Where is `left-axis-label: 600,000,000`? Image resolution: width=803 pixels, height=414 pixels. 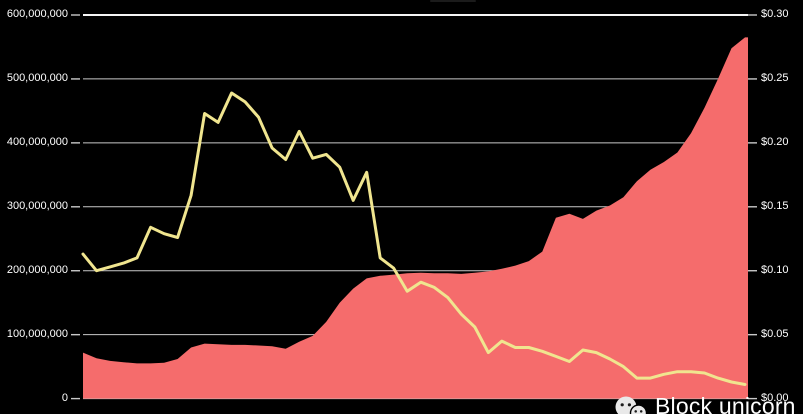 left-axis-label: 600,000,000 is located at coordinates (37, 14).